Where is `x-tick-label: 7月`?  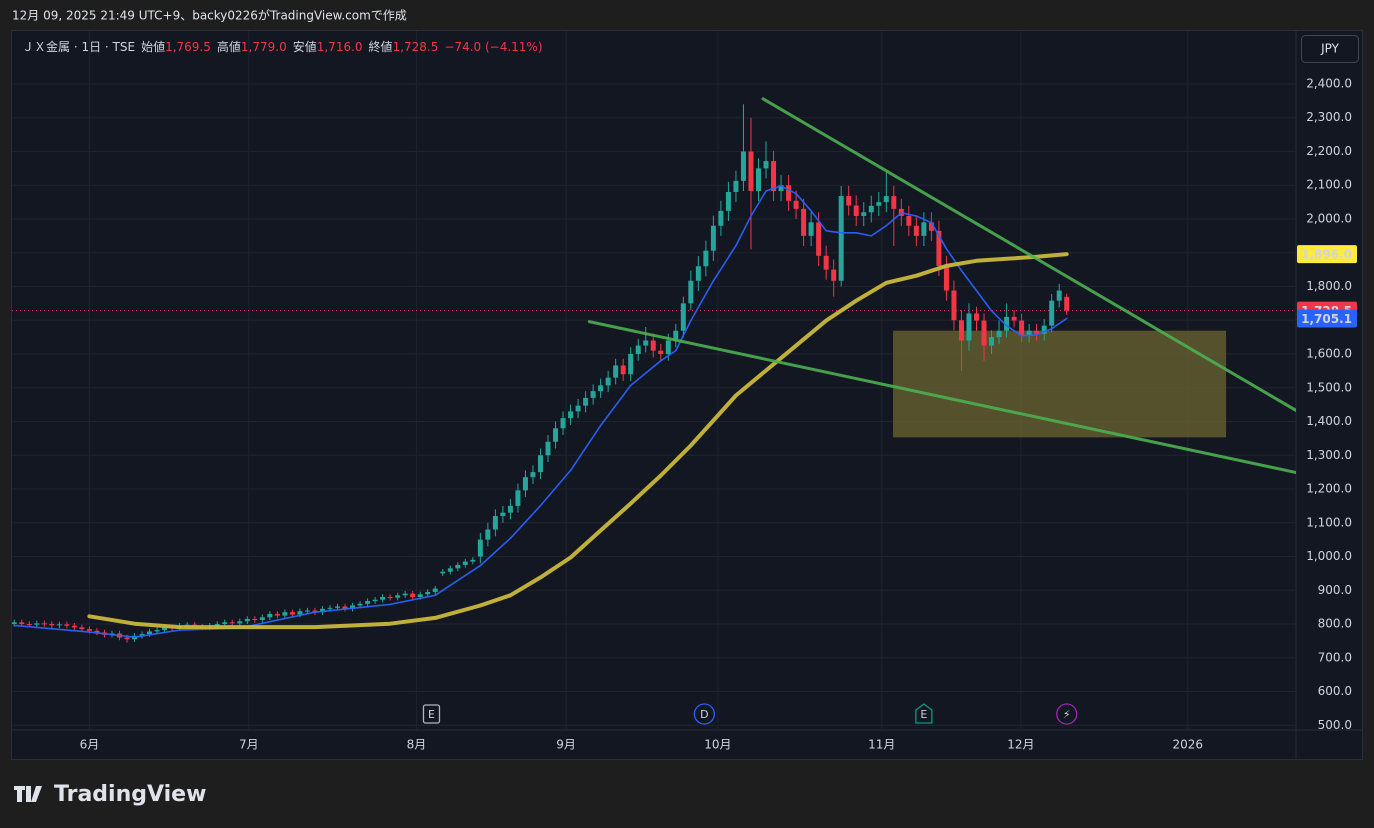
x-tick-label: 7月 is located at coordinates (249, 745).